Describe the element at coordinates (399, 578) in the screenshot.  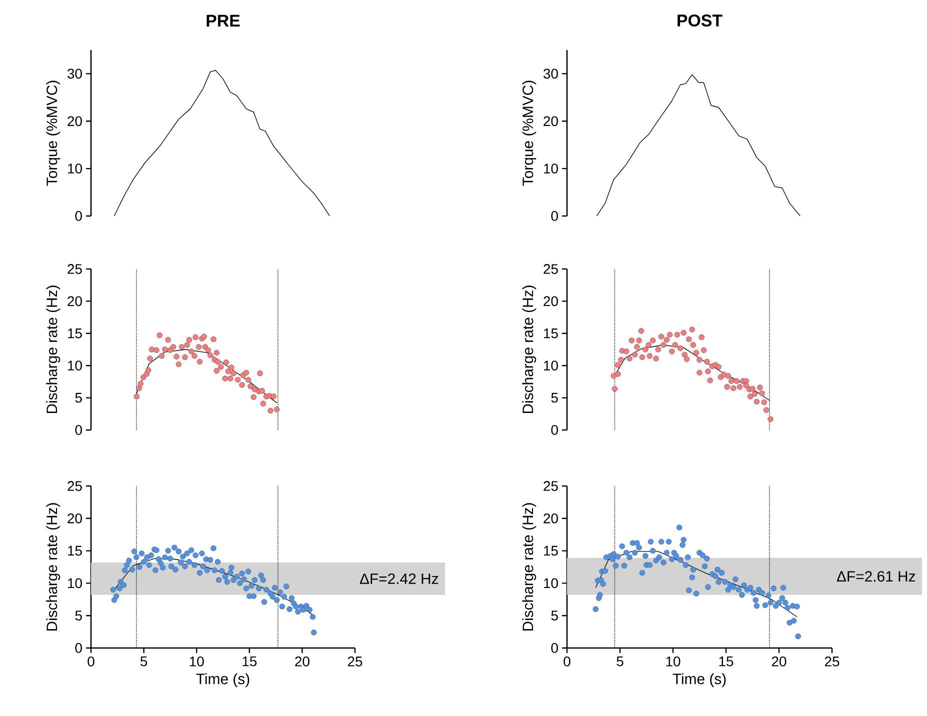
I see `band-label: ΔF=2.42 Hz` at that location.